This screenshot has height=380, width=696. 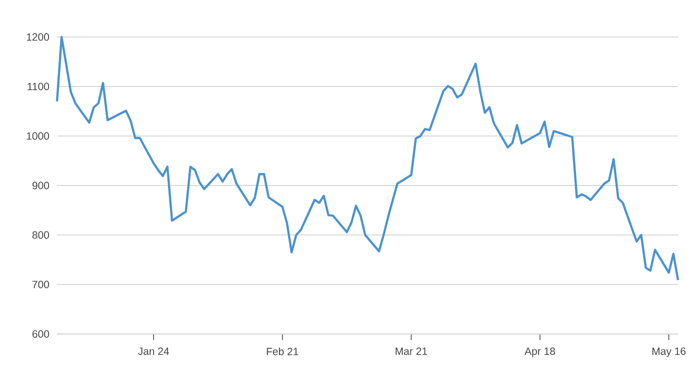 What do you see at coordinates (39, 86) in the screenshot?
I see `y-tick-label: 1100` at bounding box center [39, 86].